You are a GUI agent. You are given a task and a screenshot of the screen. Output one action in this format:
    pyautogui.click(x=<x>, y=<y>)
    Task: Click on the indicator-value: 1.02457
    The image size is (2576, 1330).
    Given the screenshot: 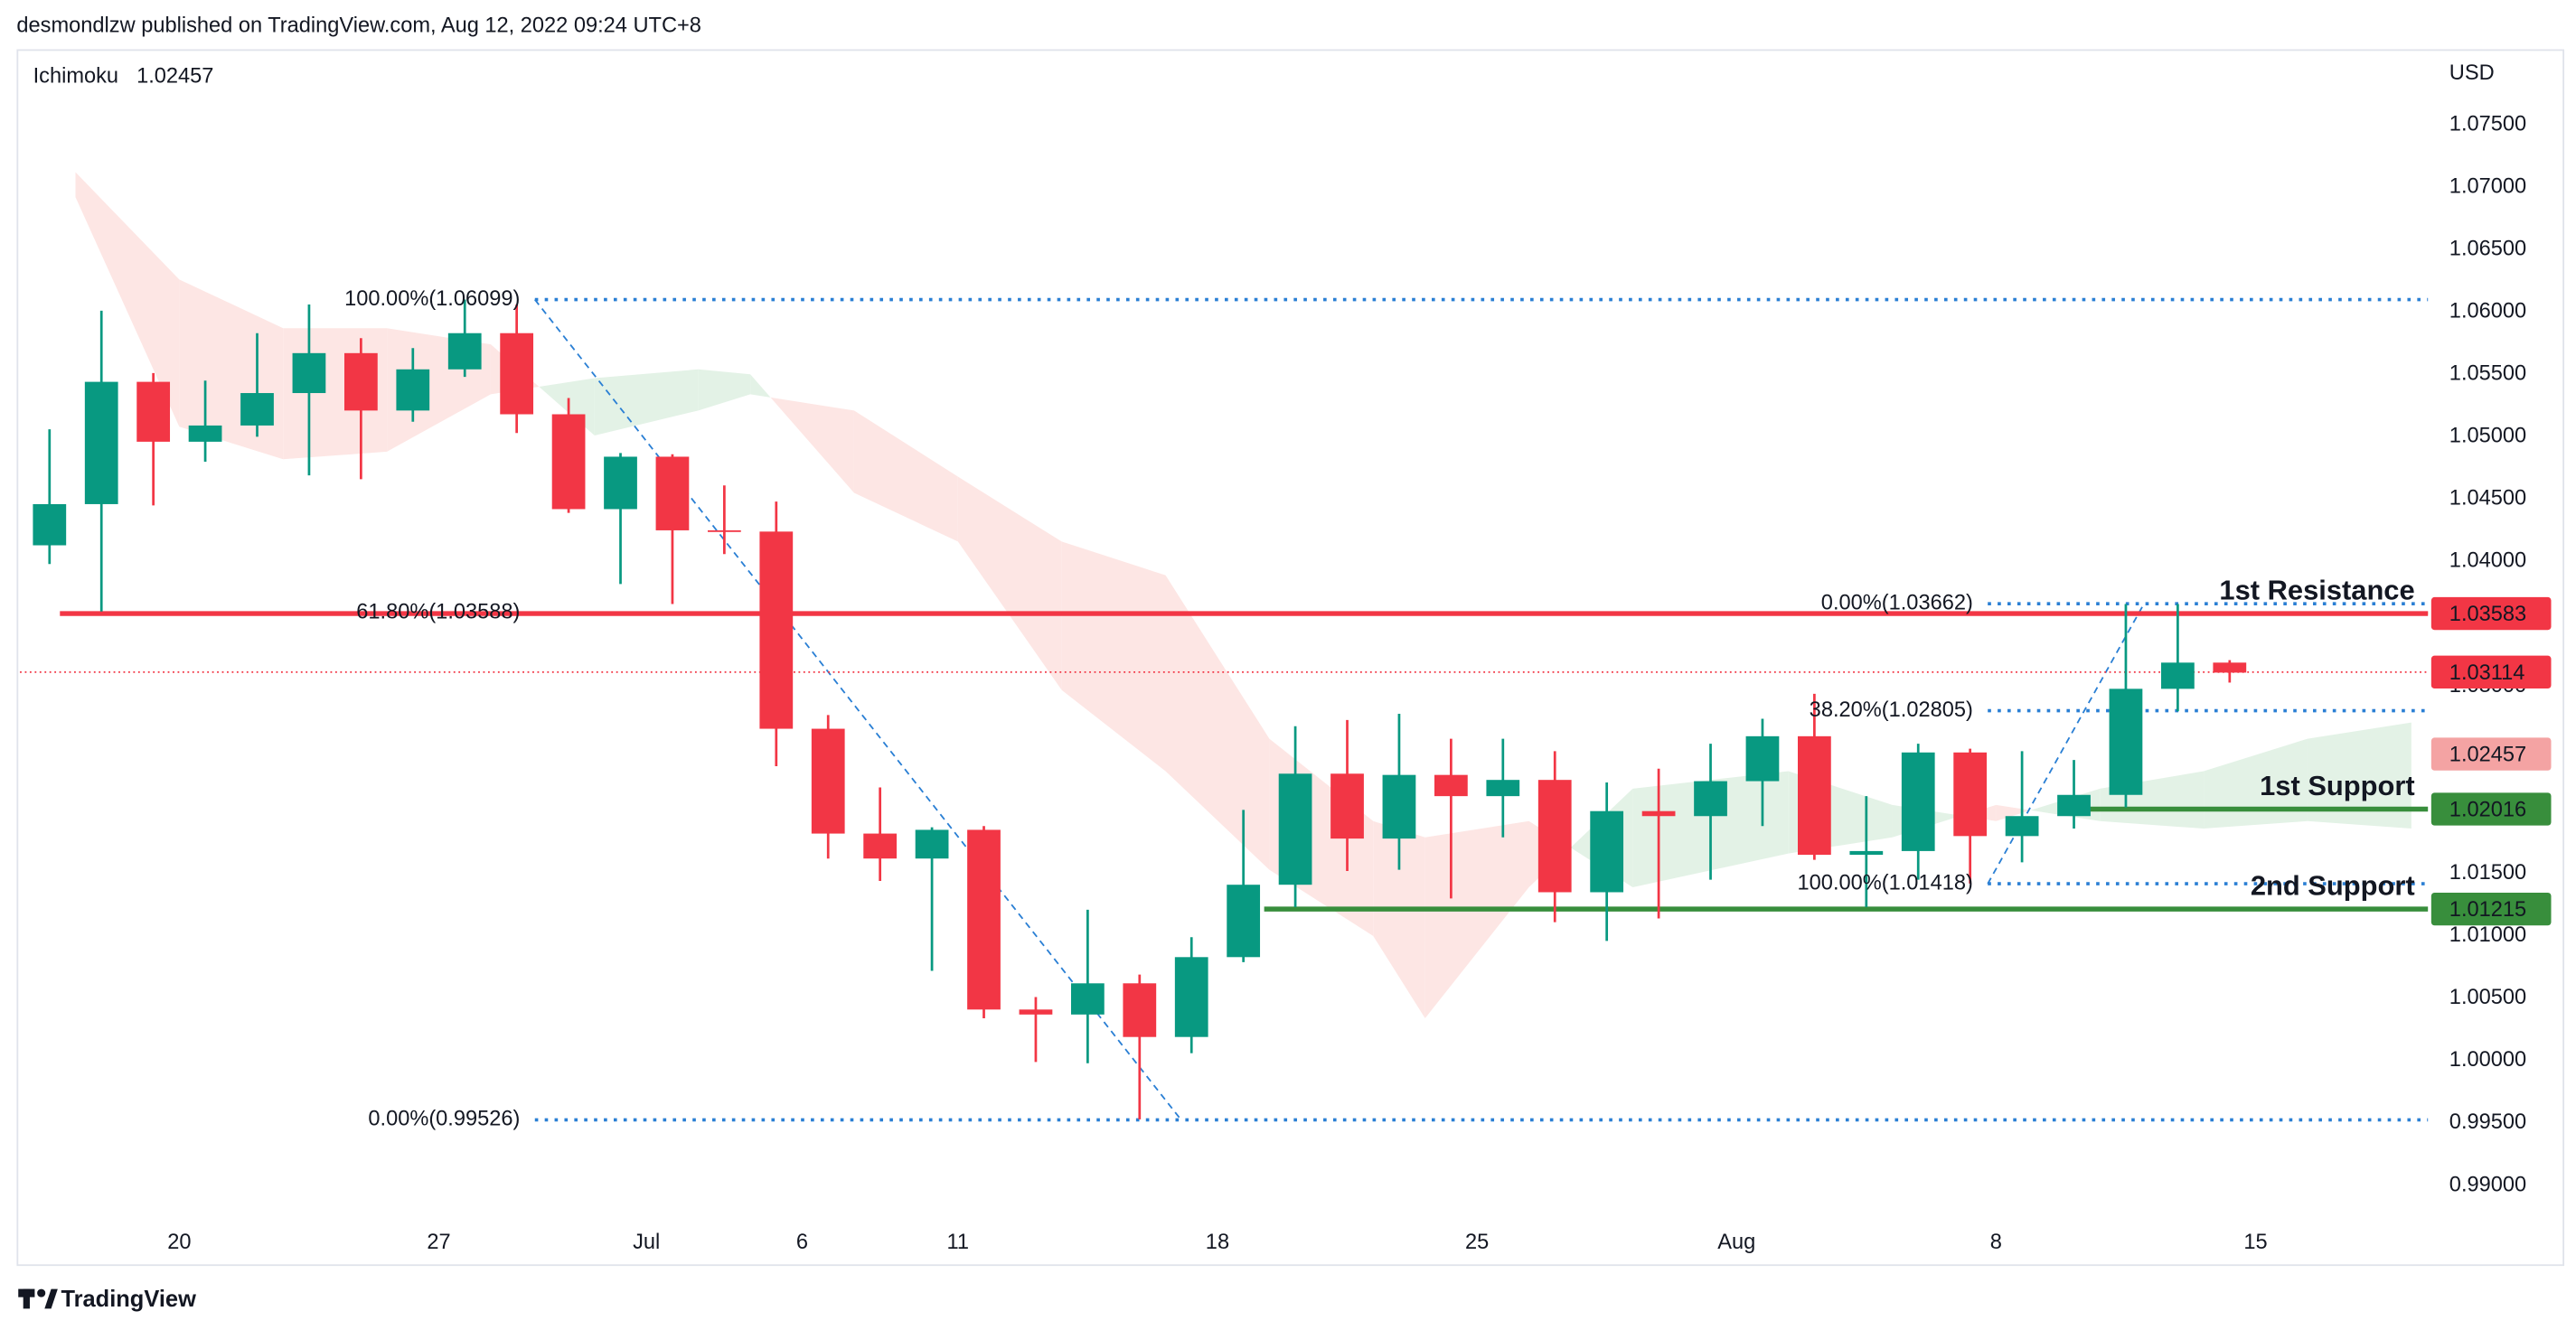 What is the action you would take?
    pyautogui.click(x=174, y=77)
    